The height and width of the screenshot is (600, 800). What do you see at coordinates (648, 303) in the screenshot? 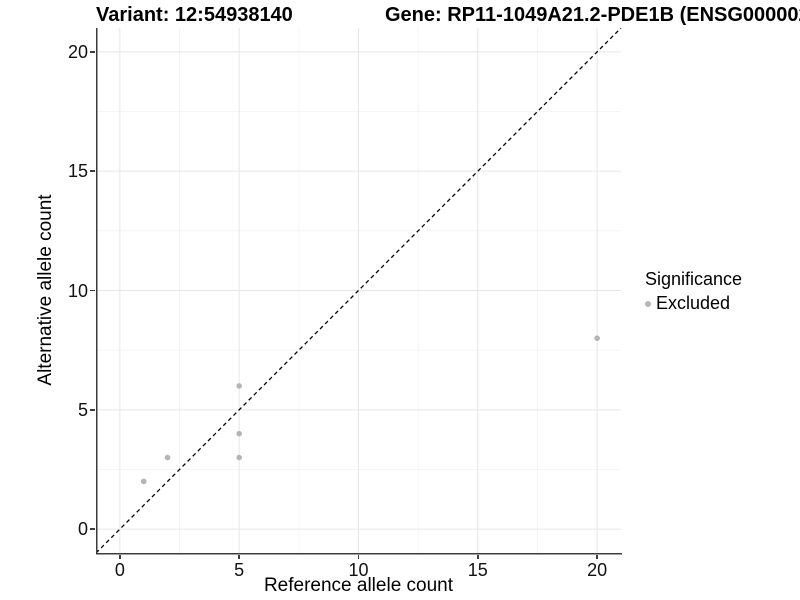
I see `legend-point-icon` at bounding box center [648, 303].